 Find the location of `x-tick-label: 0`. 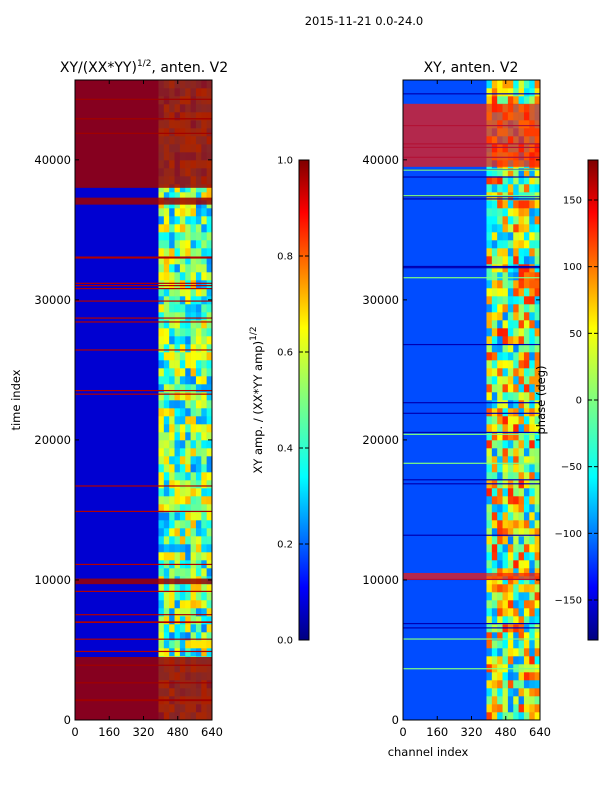

x-tick-label: 0 is located at coordinates (74, 732).